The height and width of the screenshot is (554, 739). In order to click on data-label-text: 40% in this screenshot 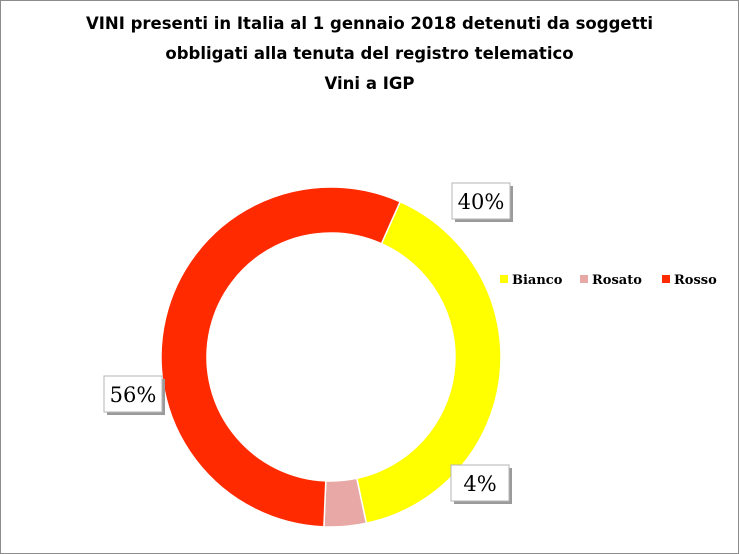, I will do `click(481, 202)`.